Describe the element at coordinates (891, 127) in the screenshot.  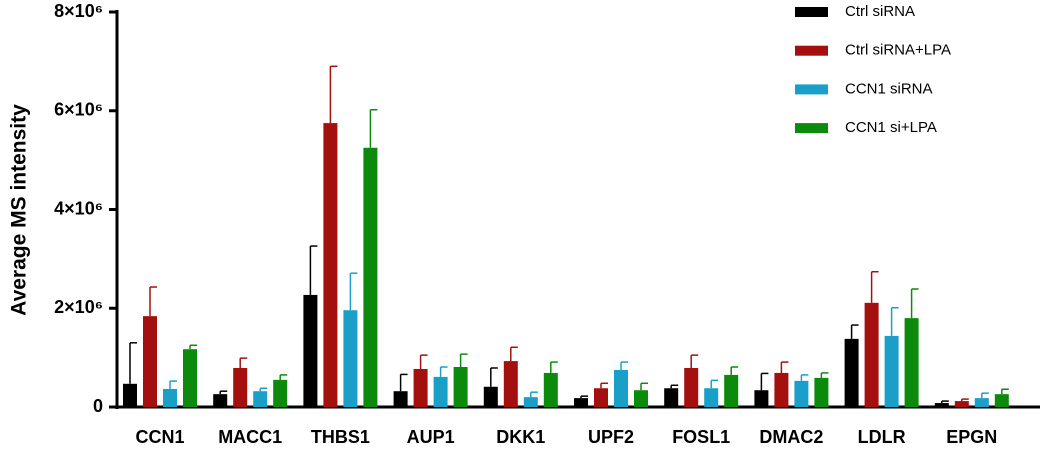
I see `legend-label: CCN1 si+LPA` at that location.